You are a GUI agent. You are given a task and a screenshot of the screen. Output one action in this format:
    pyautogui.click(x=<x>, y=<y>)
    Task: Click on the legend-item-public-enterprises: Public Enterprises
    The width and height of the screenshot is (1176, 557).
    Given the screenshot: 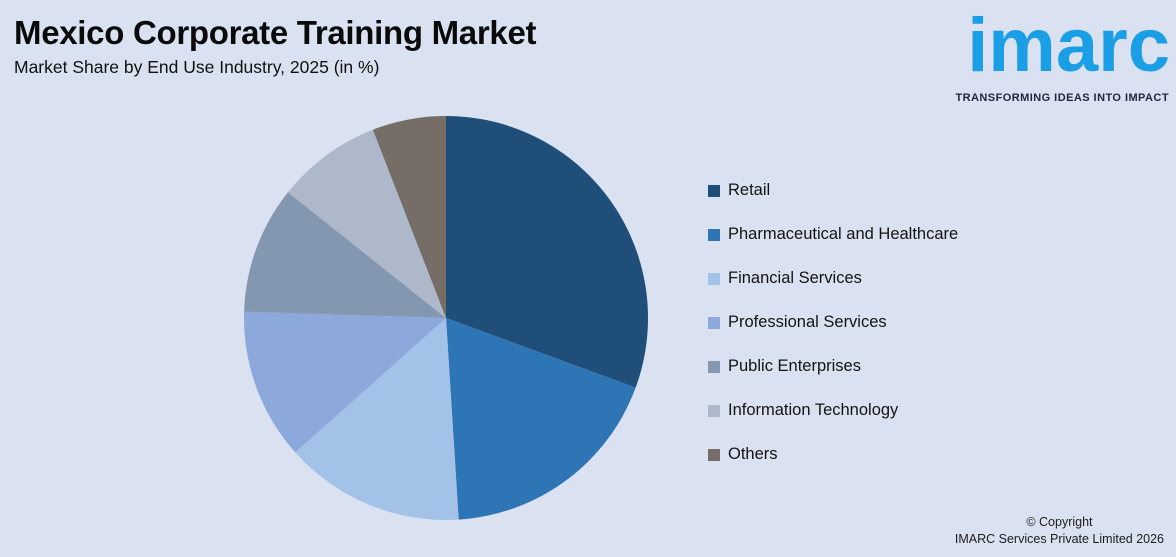 What is the action you would take?
    pyautogui.click(x=833, y=366)
    